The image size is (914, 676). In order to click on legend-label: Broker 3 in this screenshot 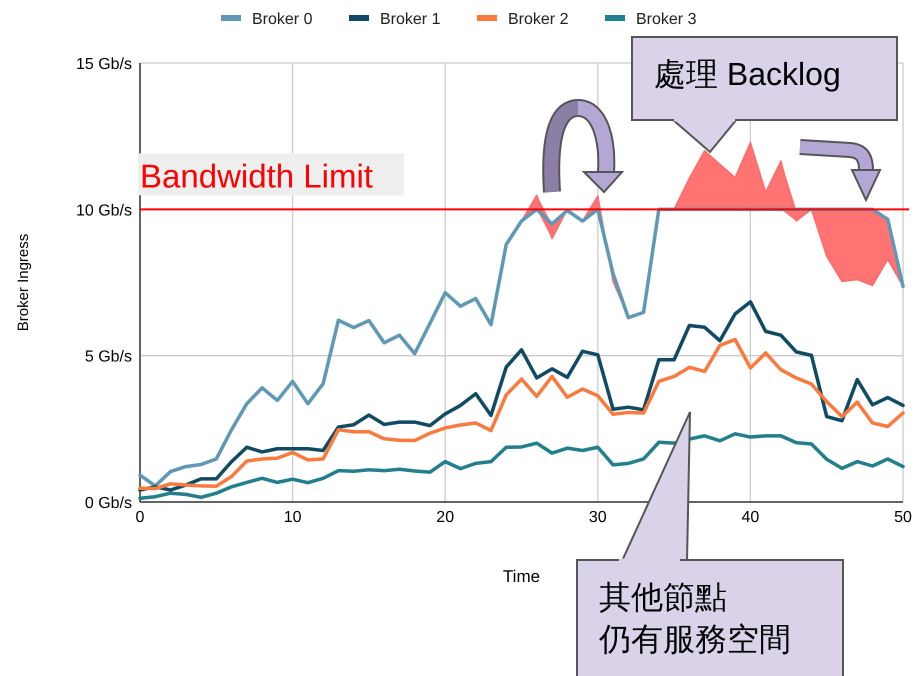, I will do `click(666, 19)`.